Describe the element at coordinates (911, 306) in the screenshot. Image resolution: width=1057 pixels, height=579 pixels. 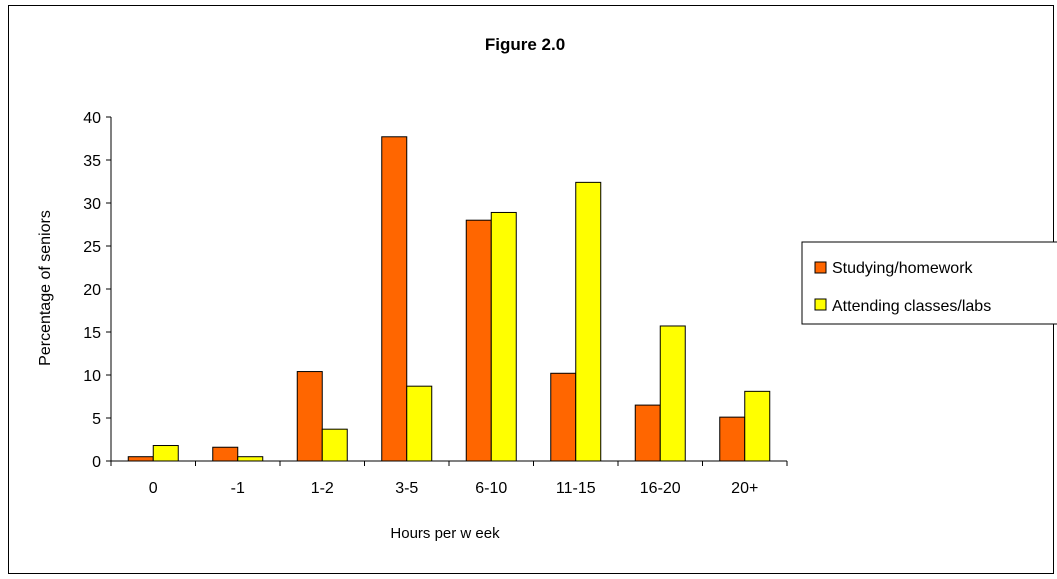
I see `legend-label-attending: Attending classes/labs` at that location.